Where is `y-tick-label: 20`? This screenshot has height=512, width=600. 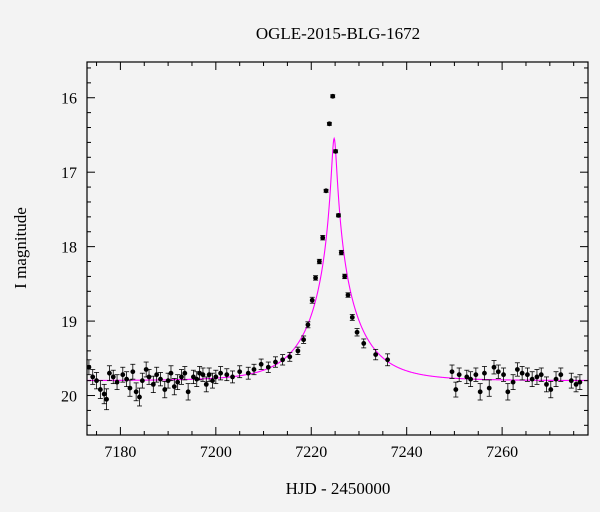
y-tick-label: 20 is located at coordinates (69, 397).